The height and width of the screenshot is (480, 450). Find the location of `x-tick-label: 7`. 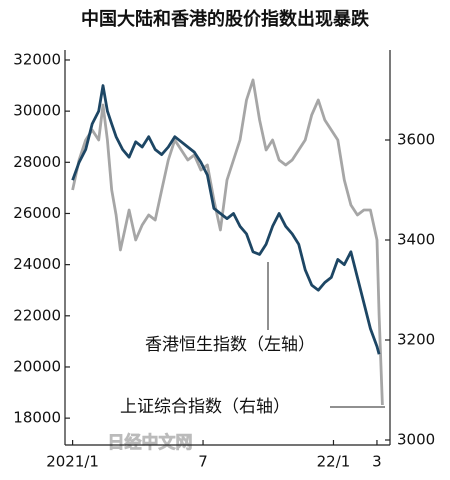

x-tick-label: 7 is located at coordinates (203, 462).